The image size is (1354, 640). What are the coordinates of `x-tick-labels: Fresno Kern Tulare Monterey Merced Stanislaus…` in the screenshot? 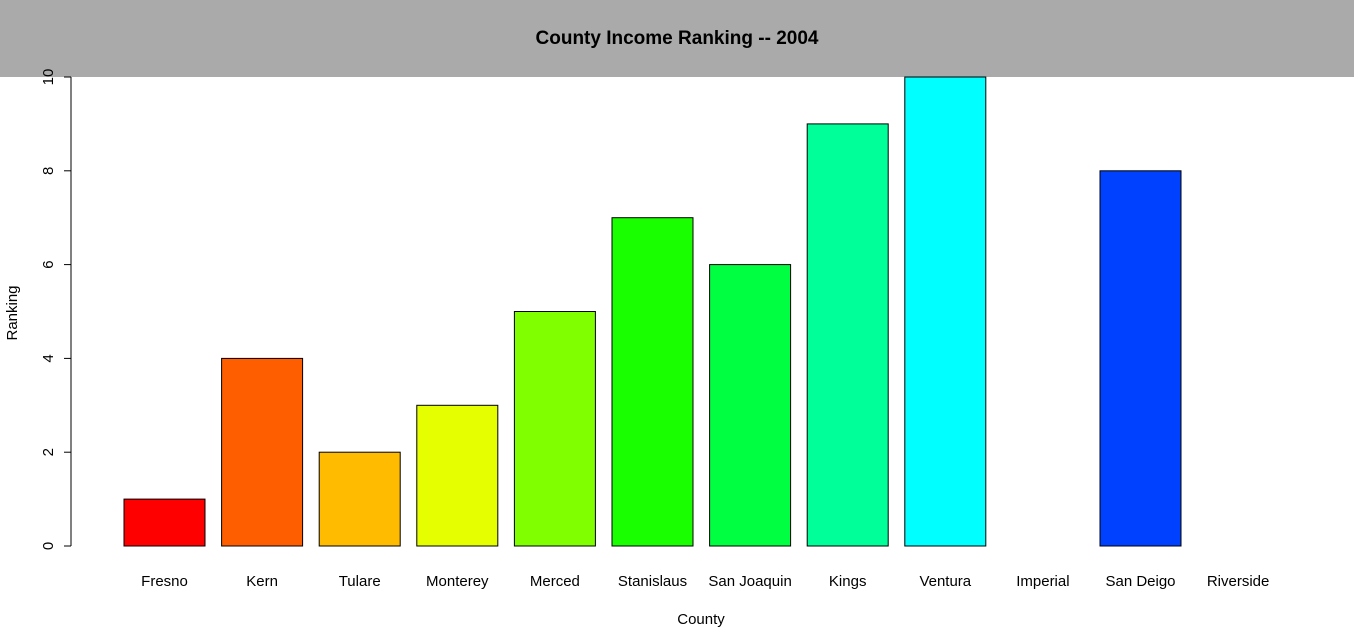 It's located at (705, 581).